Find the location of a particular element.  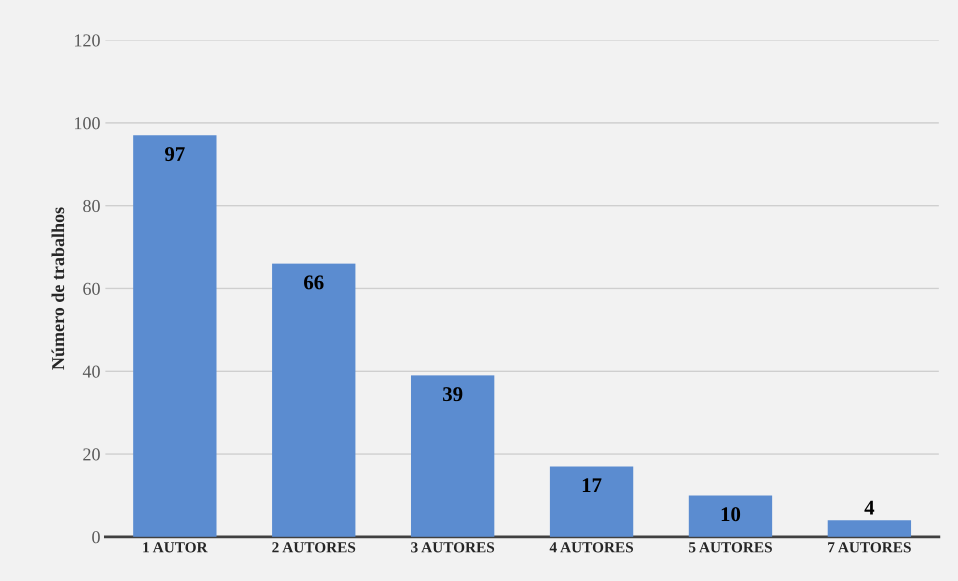

y-tick-label: 100 is located at coordinates (87, 123).